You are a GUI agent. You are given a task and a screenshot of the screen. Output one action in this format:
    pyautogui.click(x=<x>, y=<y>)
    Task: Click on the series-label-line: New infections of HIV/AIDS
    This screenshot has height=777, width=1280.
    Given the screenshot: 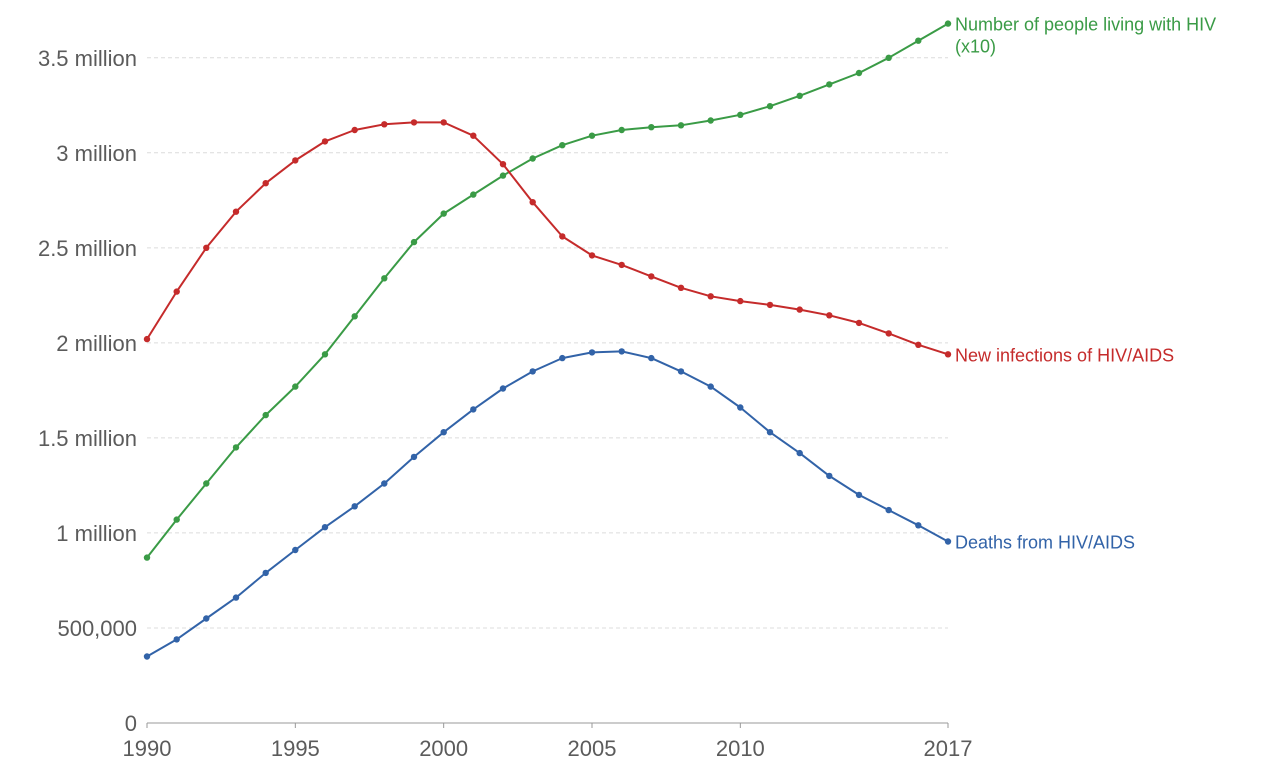 What is the action you would take?
    pyautogui.click(x=1064, y=355)
    